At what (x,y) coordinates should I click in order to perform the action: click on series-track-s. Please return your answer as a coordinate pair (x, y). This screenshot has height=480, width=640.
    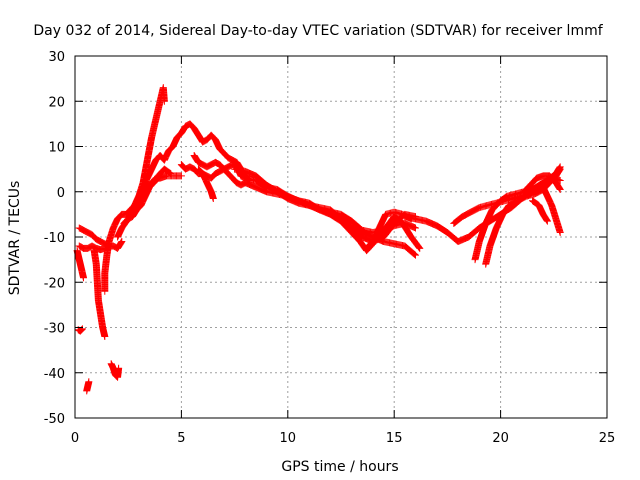
    Looking at the image, I should click on (394, 232).